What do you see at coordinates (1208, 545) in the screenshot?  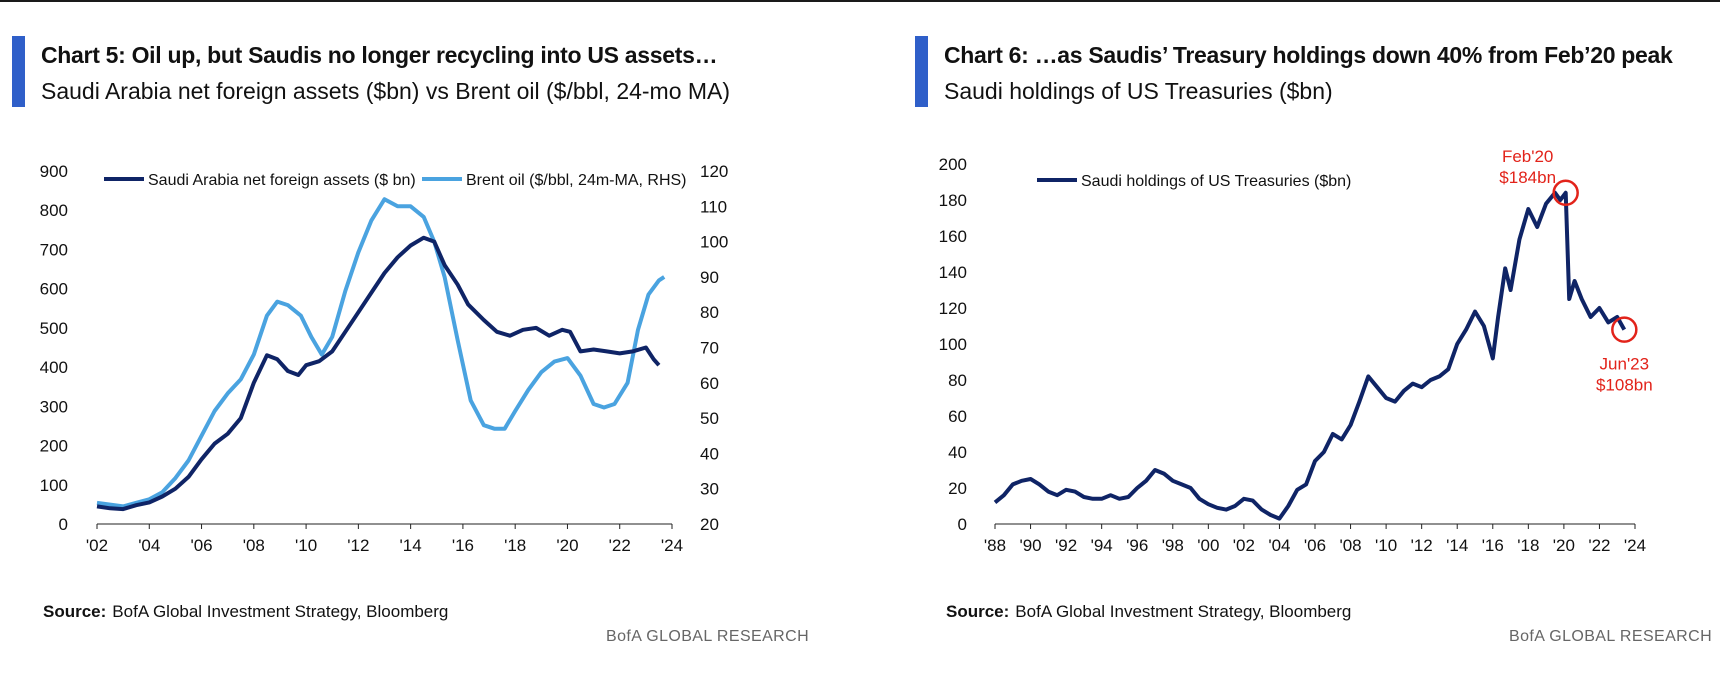 I see `x-tick-label: '00` at bounding box center [1208, 545].